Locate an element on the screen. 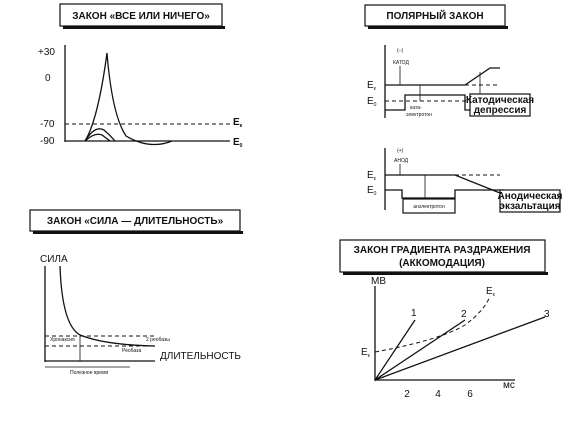  result: Анодическая is located at coordinates (530, 196).